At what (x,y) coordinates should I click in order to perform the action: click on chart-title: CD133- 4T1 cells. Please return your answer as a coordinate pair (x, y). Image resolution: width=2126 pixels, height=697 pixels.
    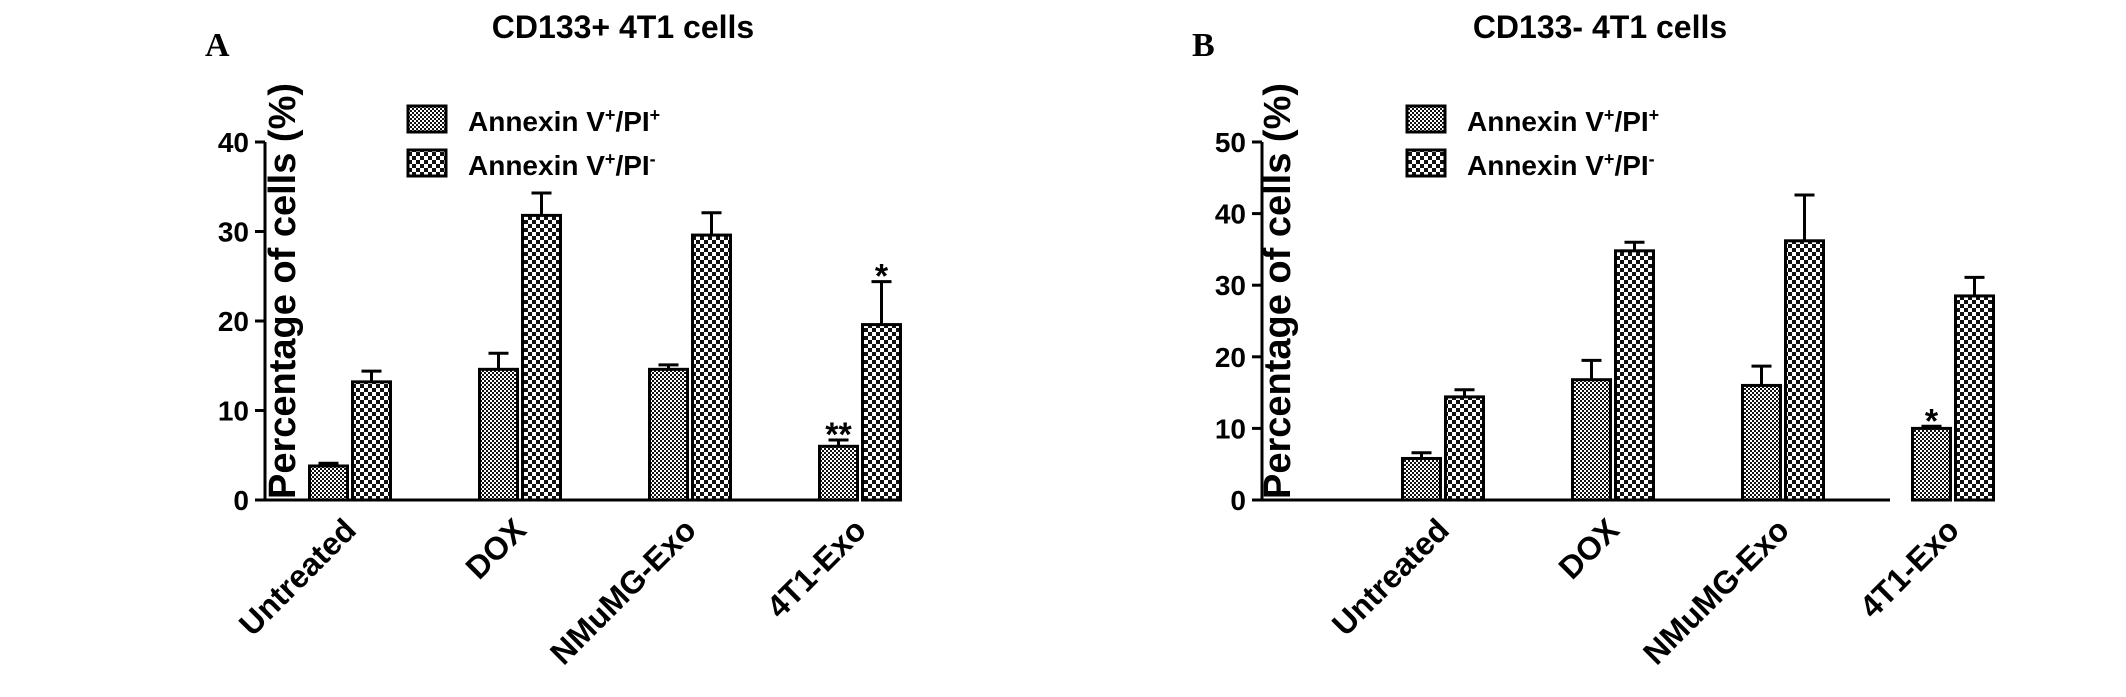
    Looking at the image, I should click on (1600, 27).